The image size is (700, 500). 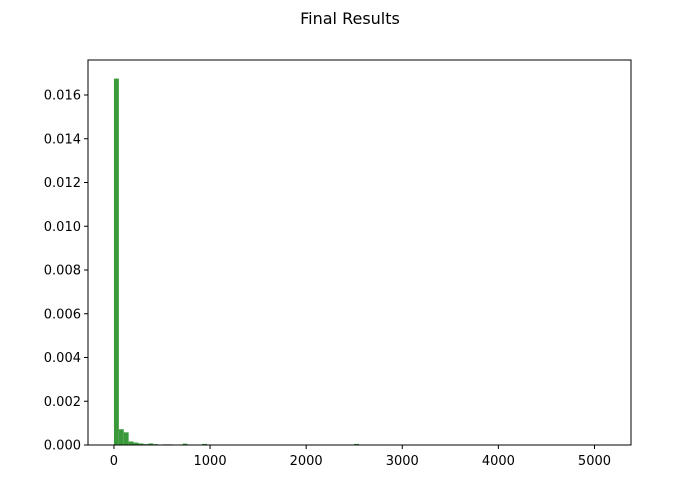 What do you see at coordinates (306, 461) in the screenshot?
I see `x-tick-label: 2000` at bounding box center [306, 461].